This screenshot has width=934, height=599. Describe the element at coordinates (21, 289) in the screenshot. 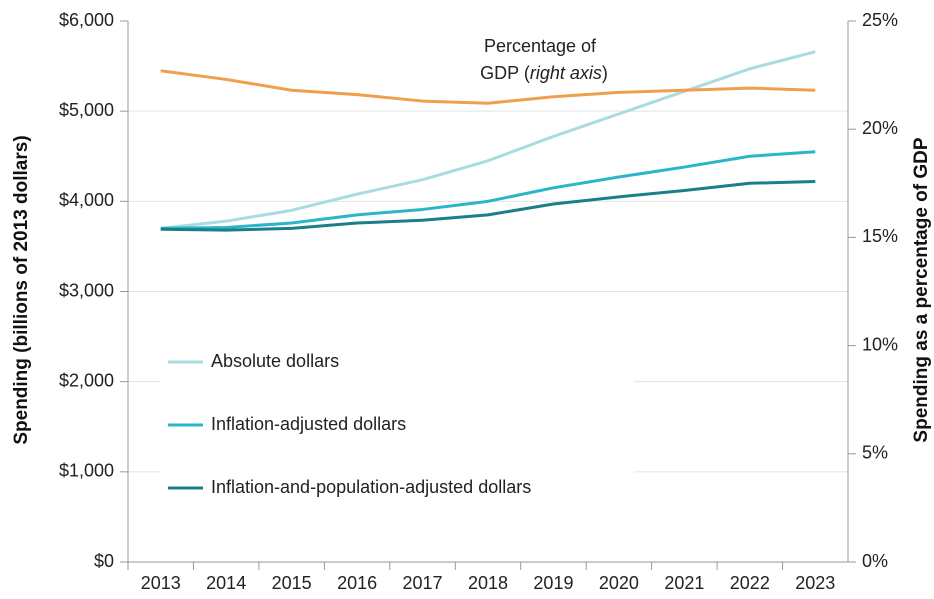

I see `y-axis-title: Spending (billions of 2013 dollars)` at that location.